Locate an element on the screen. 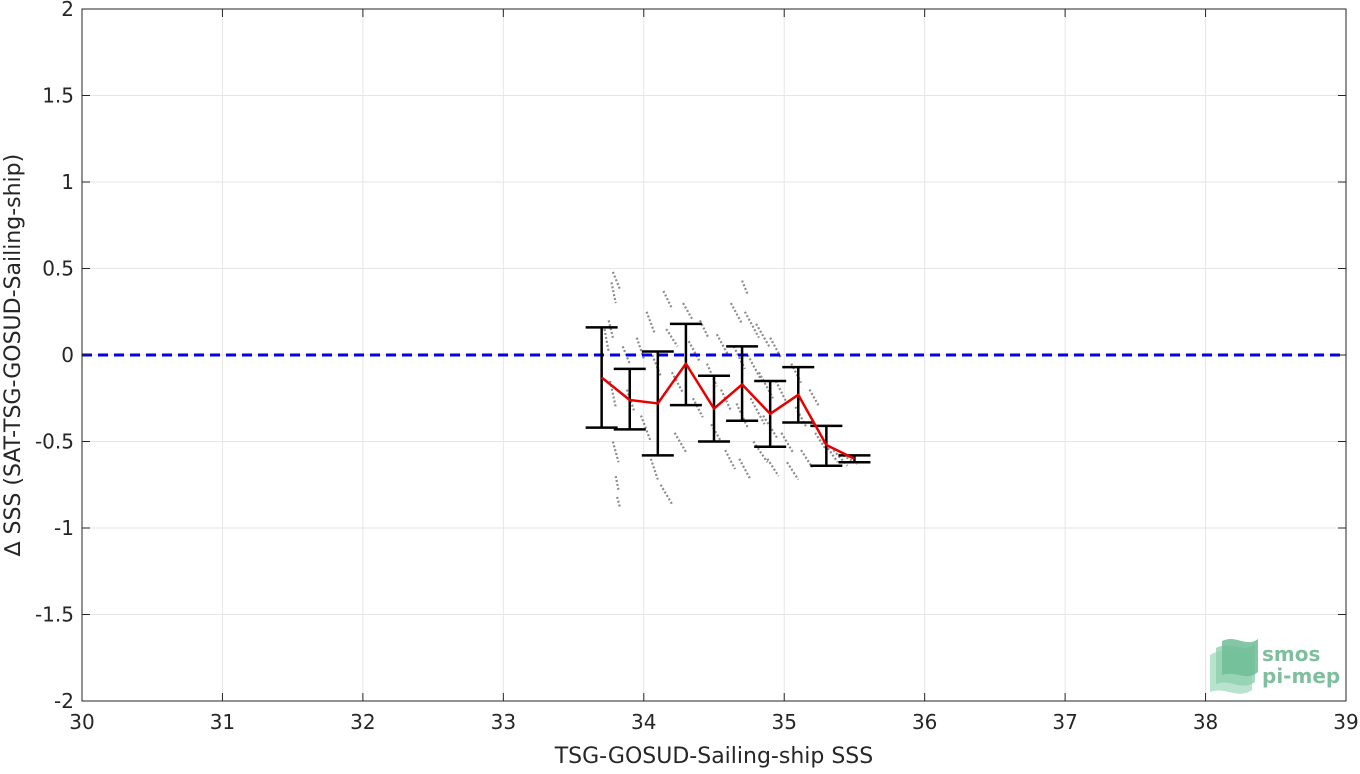 The image size is (1360, 774). x-tick-label: 32 is located at coordinates (362, 722).